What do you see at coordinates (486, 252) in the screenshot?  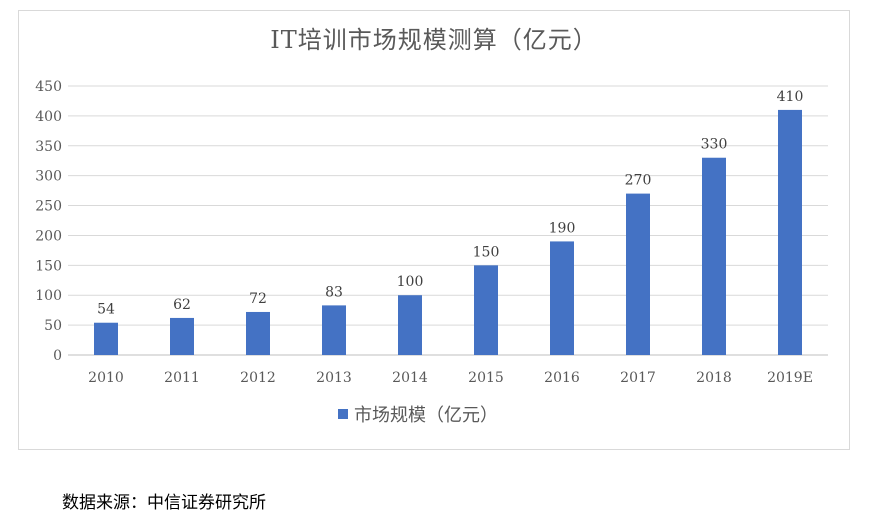 I see `data-label: 150` at bounding box center [486, 252].